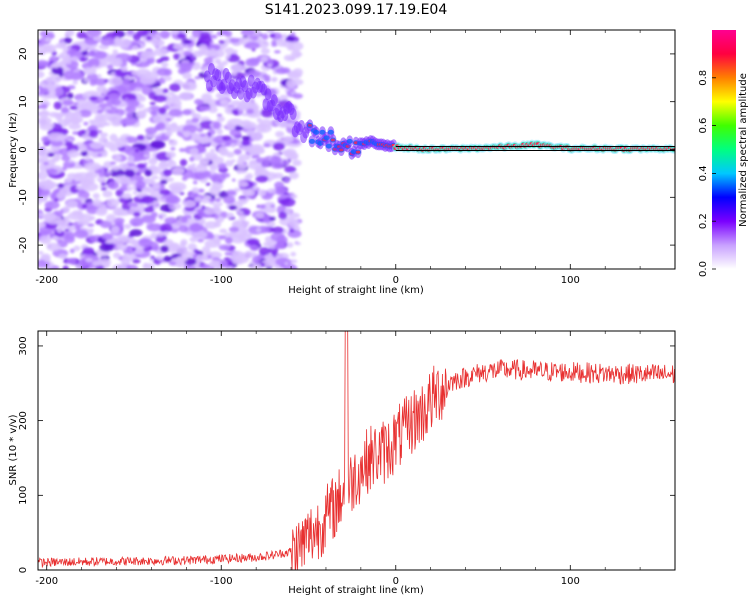 Image resolution: width=750 pixels, height=600 pixels. What do you see at coordinates (23, 420) in the screenshot?
I see `snr-y-tick-label: 200` at bounding box center [23, 420].